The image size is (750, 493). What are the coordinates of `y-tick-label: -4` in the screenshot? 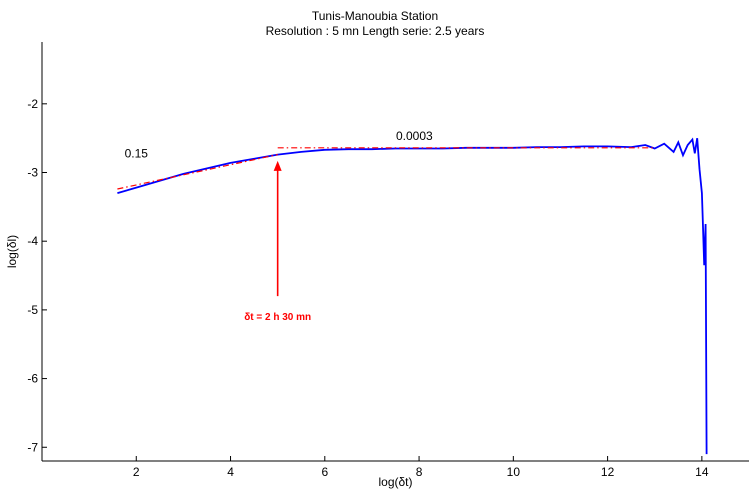 It's located at (32, 241).